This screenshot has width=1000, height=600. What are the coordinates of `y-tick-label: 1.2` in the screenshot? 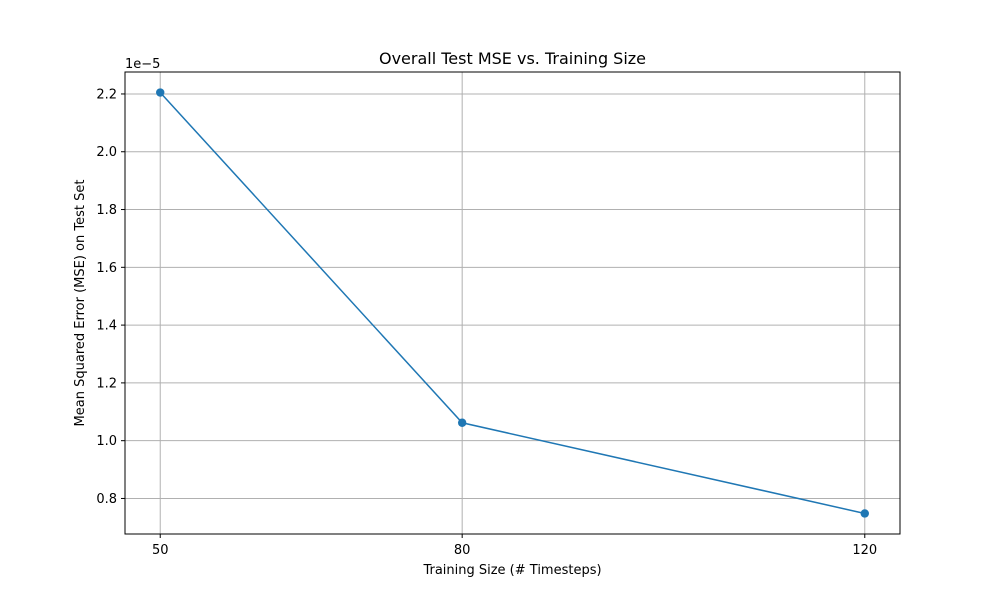 It's located at (106, 383).